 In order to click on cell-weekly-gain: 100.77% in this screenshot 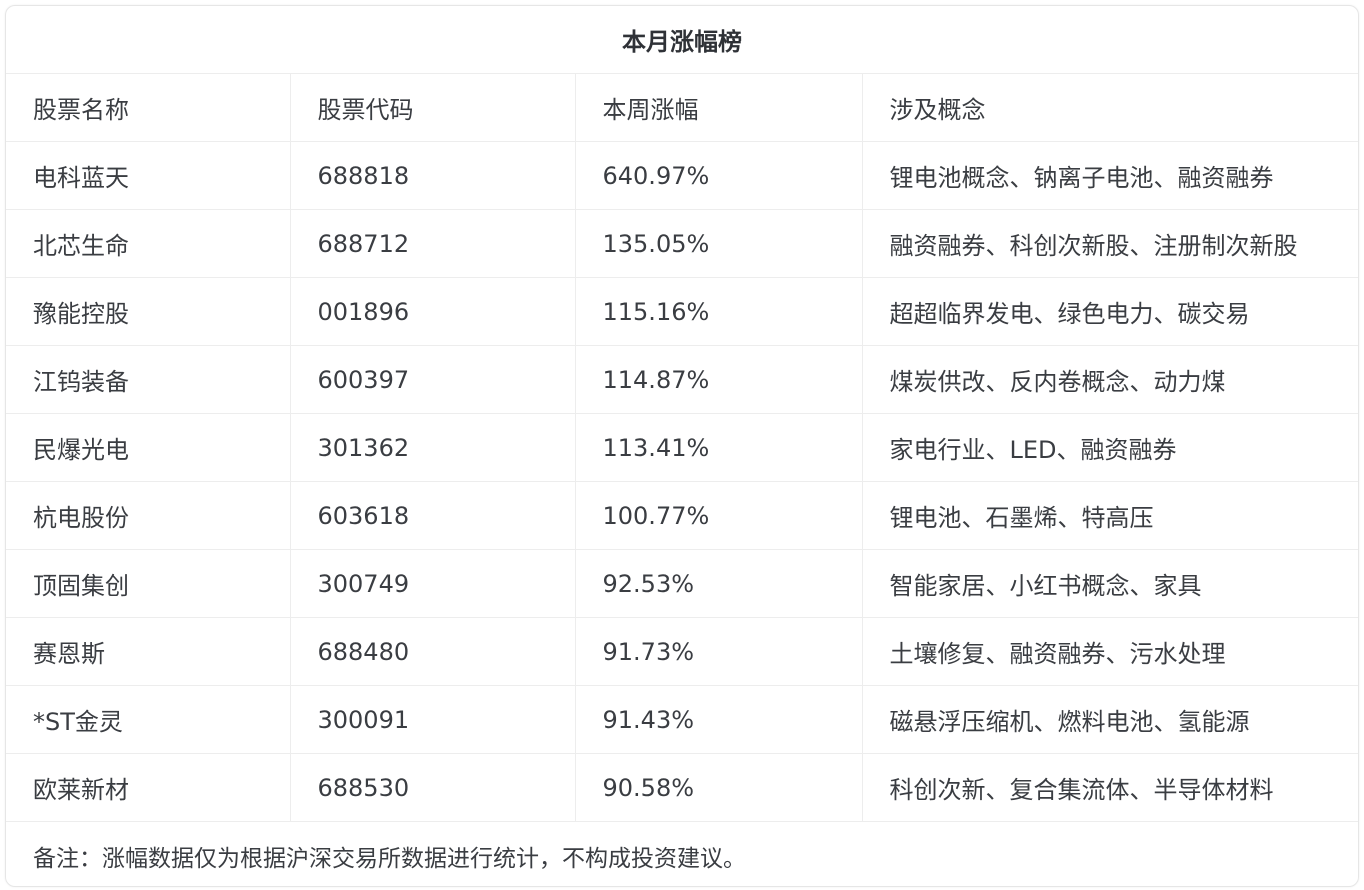, I will do `click(718, 515)`.